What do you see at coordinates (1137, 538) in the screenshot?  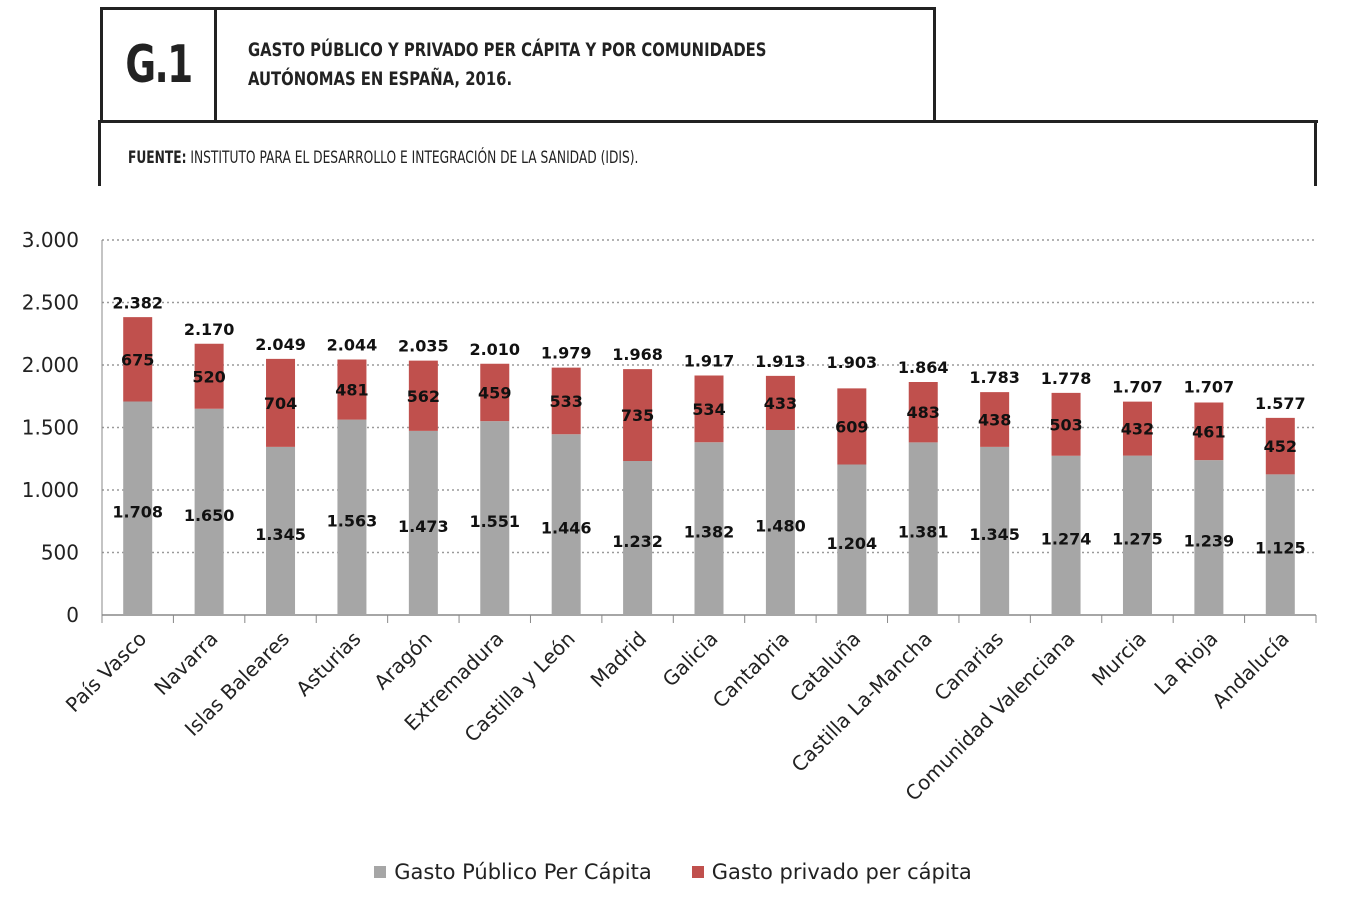 I see `data-label-public: 1.275` at bounding box center [1137, 538].